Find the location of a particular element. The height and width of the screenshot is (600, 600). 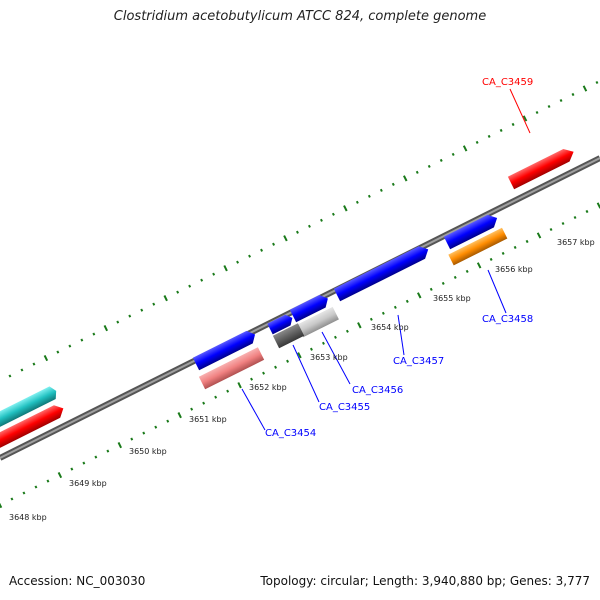

scale-label: 3657 kbp is located at coordinates (576, 242).